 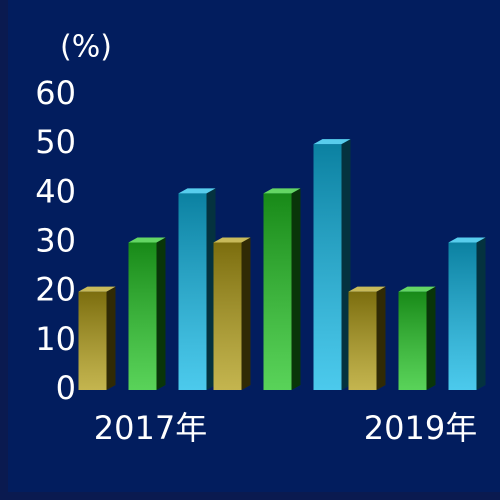 I want to click on y-tick-label: 30, so click(x=55, y=241).